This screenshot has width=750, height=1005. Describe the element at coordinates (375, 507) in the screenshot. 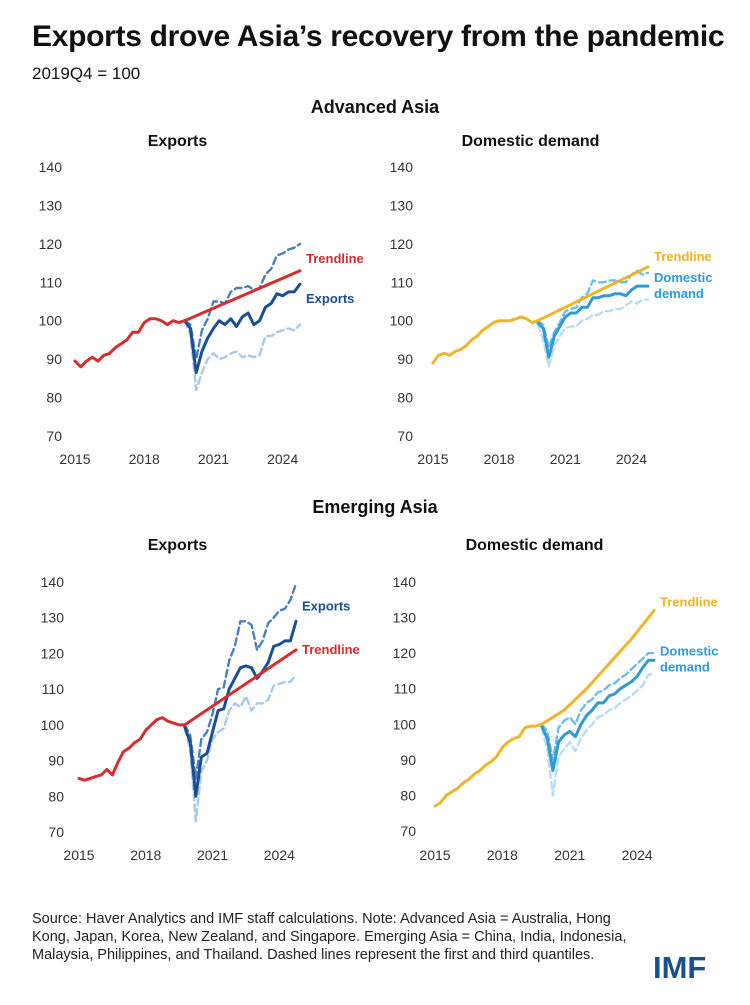

I see `section-title-emerging-asia: Emerging Asia` at that location.